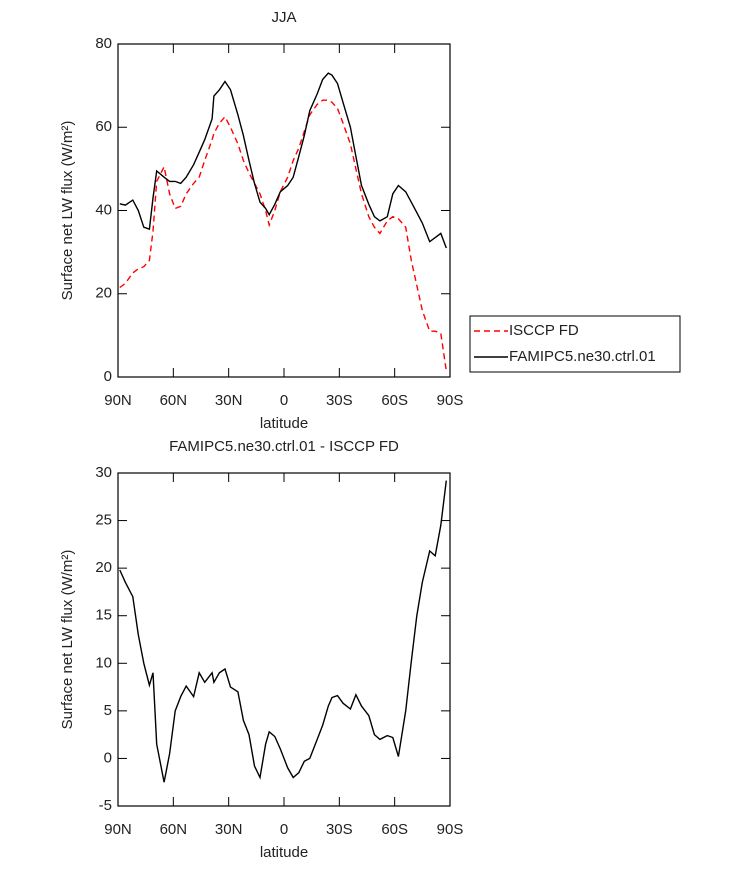 Image resolution: width=733 pixels, height=869 pixels. I want to click on y-tick-label: 5, so click(108, 710).